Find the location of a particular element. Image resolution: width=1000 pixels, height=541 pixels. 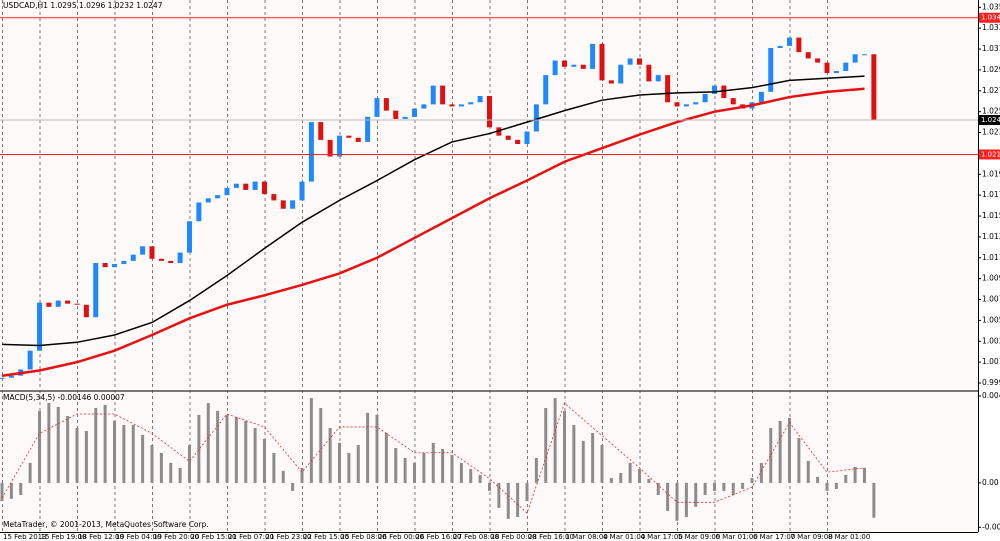

time-label: 21 Feb 23:00 is located at coordinates (289, 537).